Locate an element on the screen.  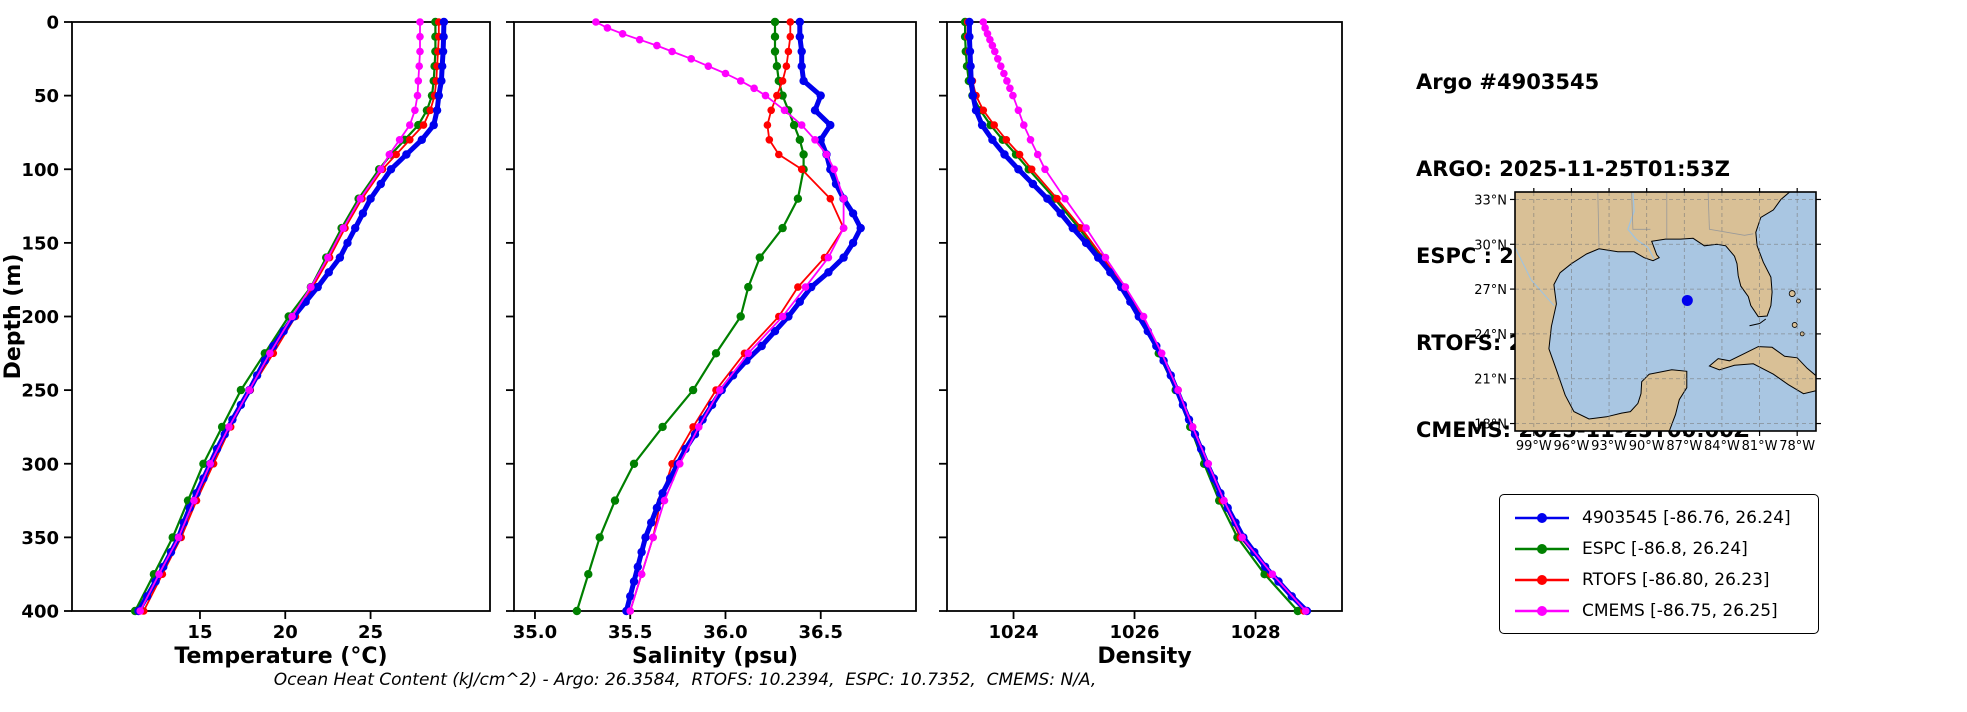
map-lon-label: 99°W is located at coordinates (1534, 446).